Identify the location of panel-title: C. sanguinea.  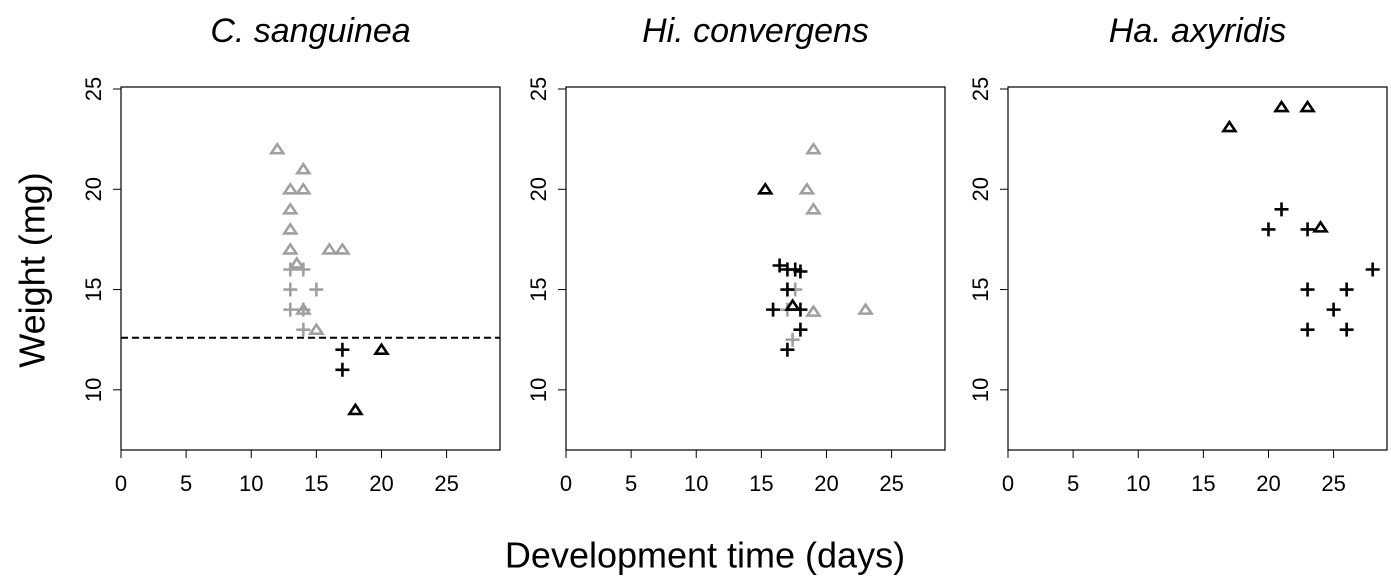
(310, 31).